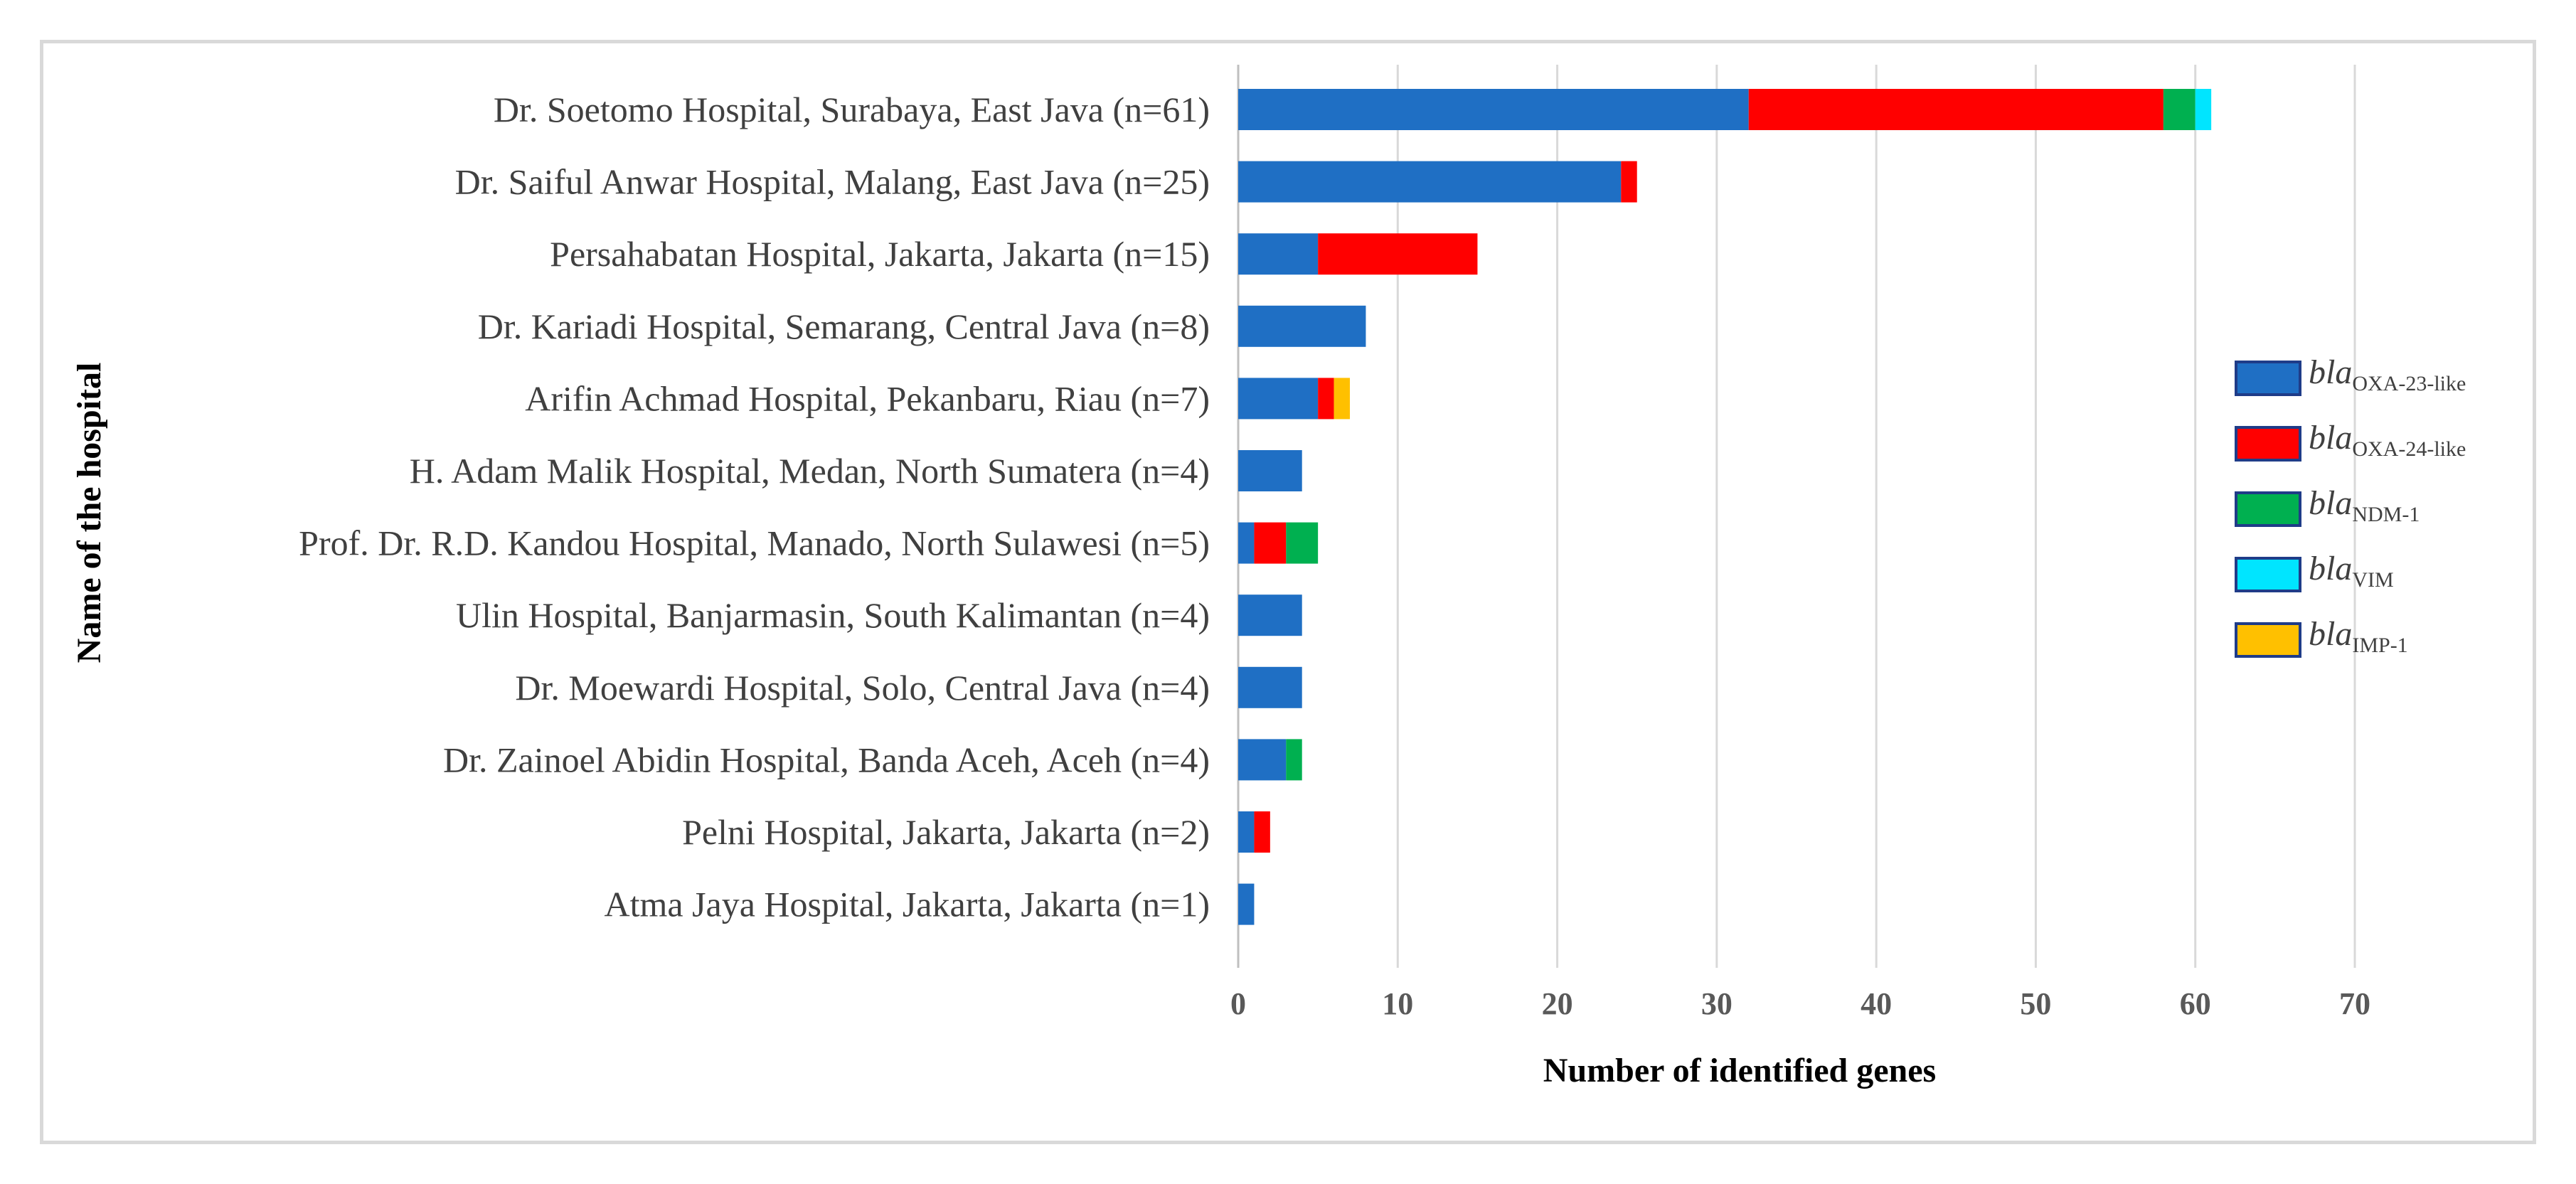 Image resolution: width=2576 pixels, height=1184 pixels. I want to click on legend-label-blaNDM-1: blaNDM-1, so click(2364, 505).